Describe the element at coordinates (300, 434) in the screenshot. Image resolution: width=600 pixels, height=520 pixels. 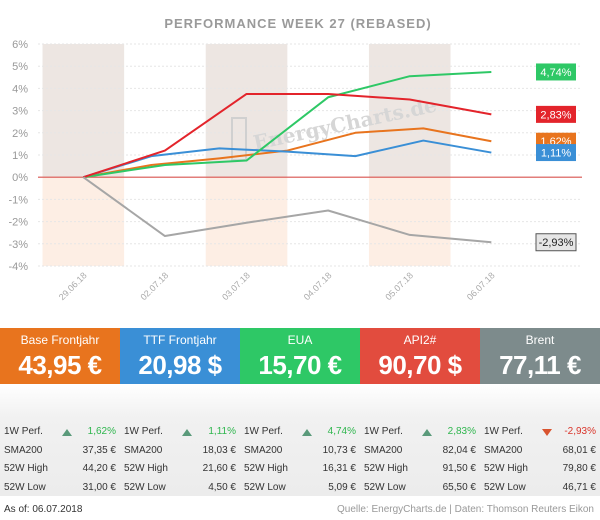
I see `perf-row: 1W Perf. 4,74%` at that location.